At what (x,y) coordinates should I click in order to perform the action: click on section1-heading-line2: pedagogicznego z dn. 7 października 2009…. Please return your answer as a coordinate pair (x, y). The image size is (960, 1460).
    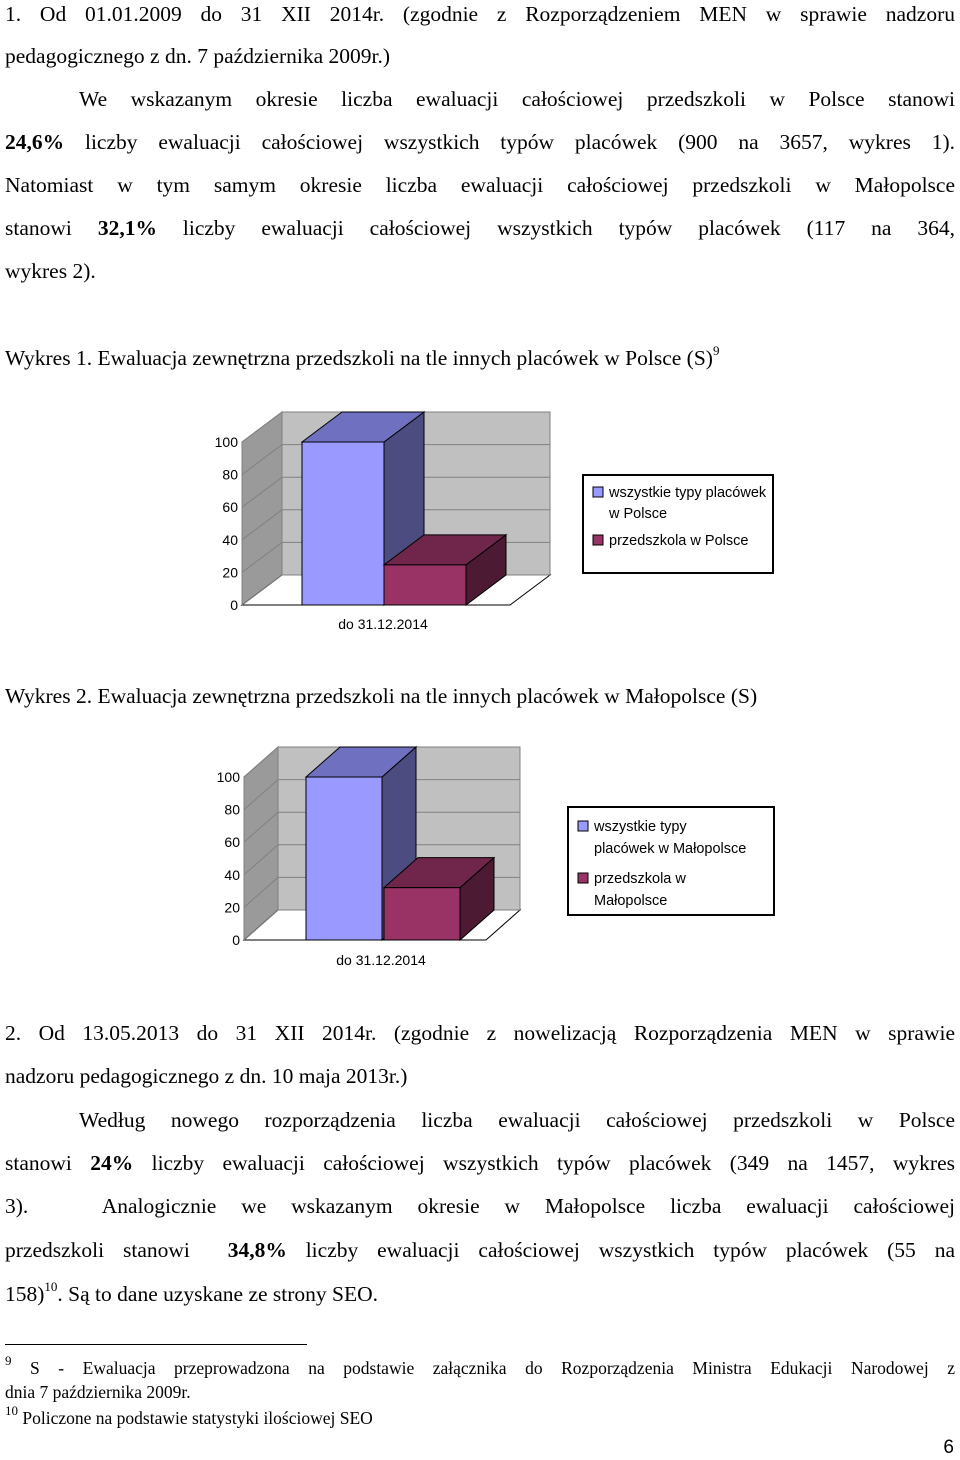
    Looking at the image, I should click on (198, 56).